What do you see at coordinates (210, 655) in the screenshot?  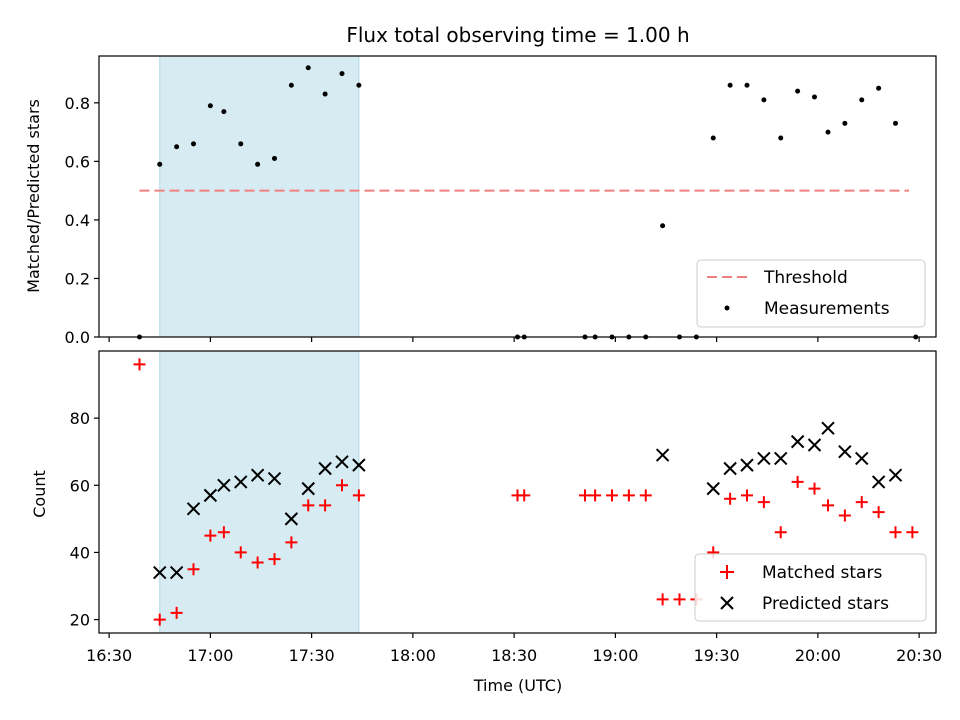 I see `bottom-x-tick-label: 17:00` at bounding box center [210, 655].